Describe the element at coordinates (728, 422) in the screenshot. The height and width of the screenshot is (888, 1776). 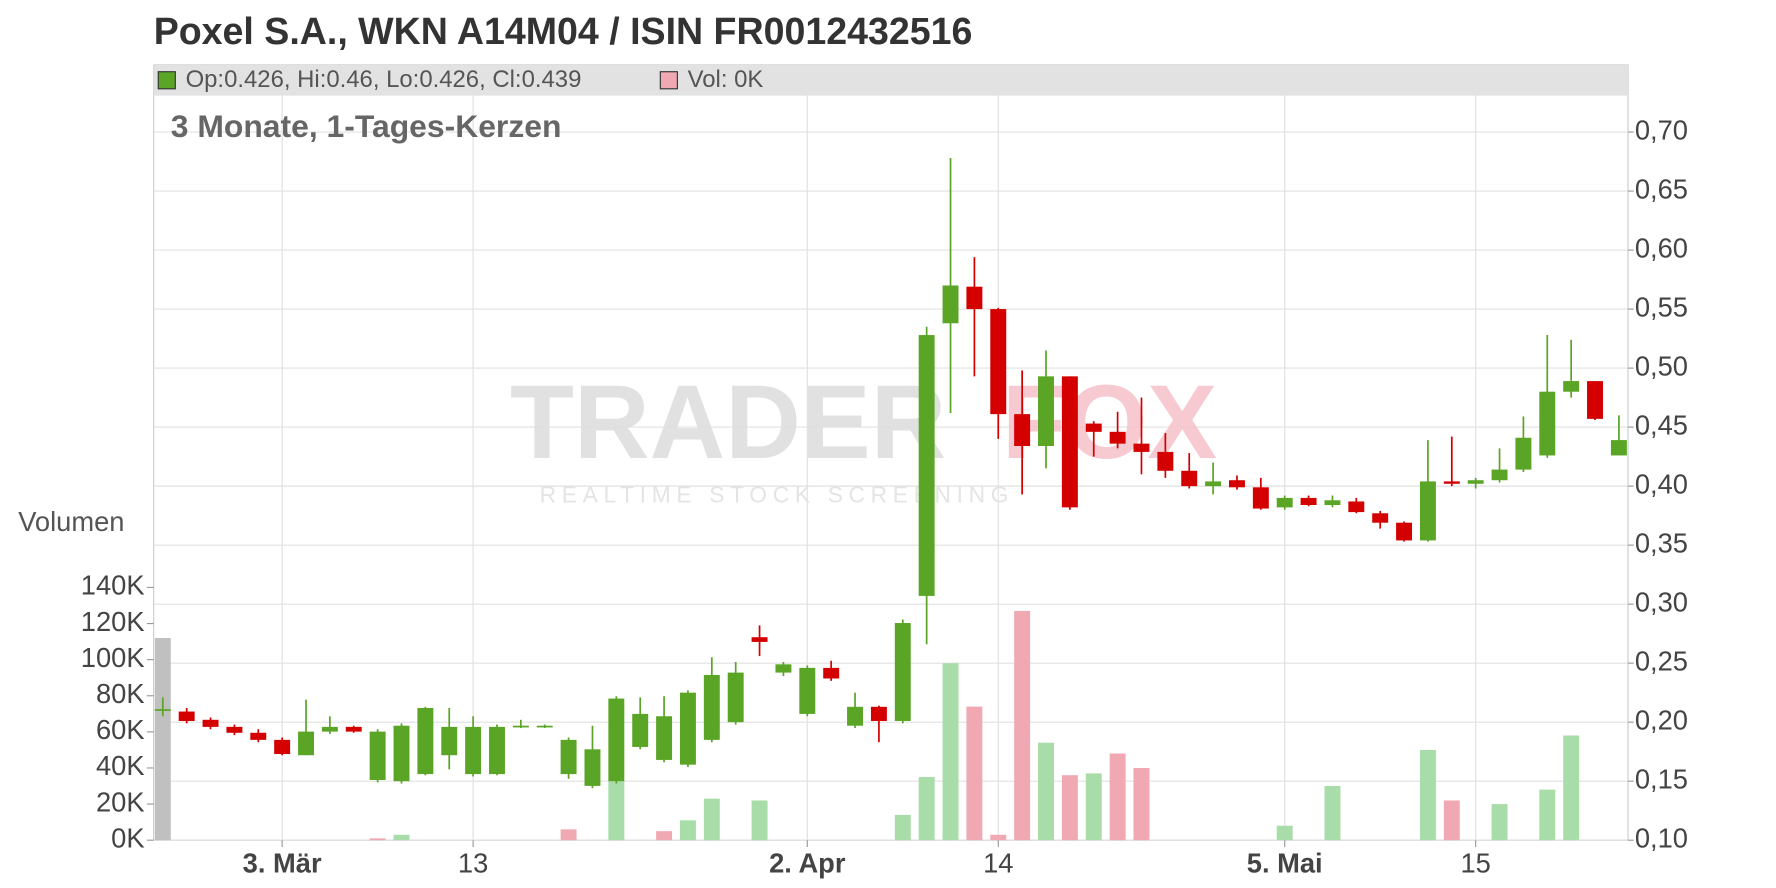
I see `watermark-brand: TRADER` at that location.